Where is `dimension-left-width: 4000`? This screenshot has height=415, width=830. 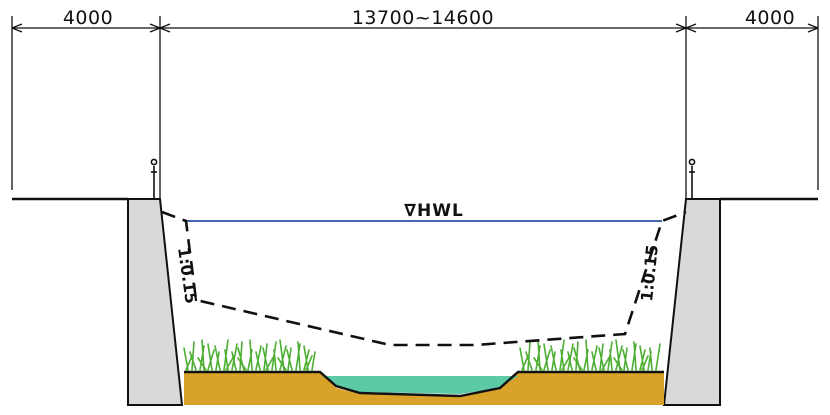 dimension-left-width: 4000 is located at coordinates (88, 18).